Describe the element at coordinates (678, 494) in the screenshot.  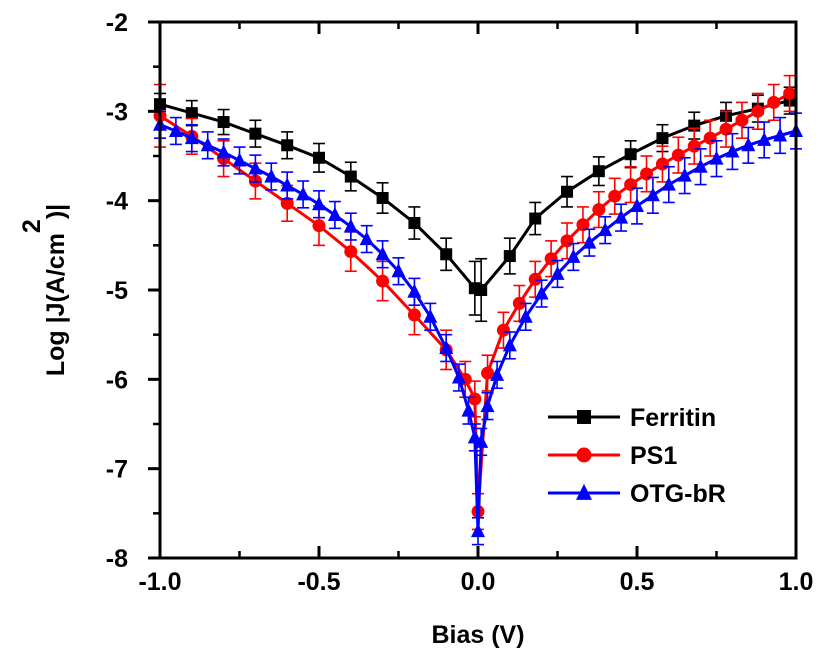
I see `legend-label: OTG-bR` at that location.